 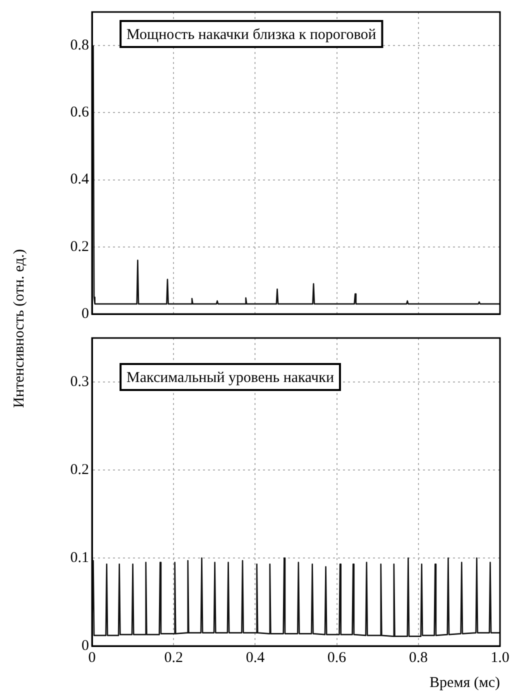 What do you see at coordinates (79, 45) in the screenshot?
I see `y-tick-label: 0.8` at bounding box center [79, 45].